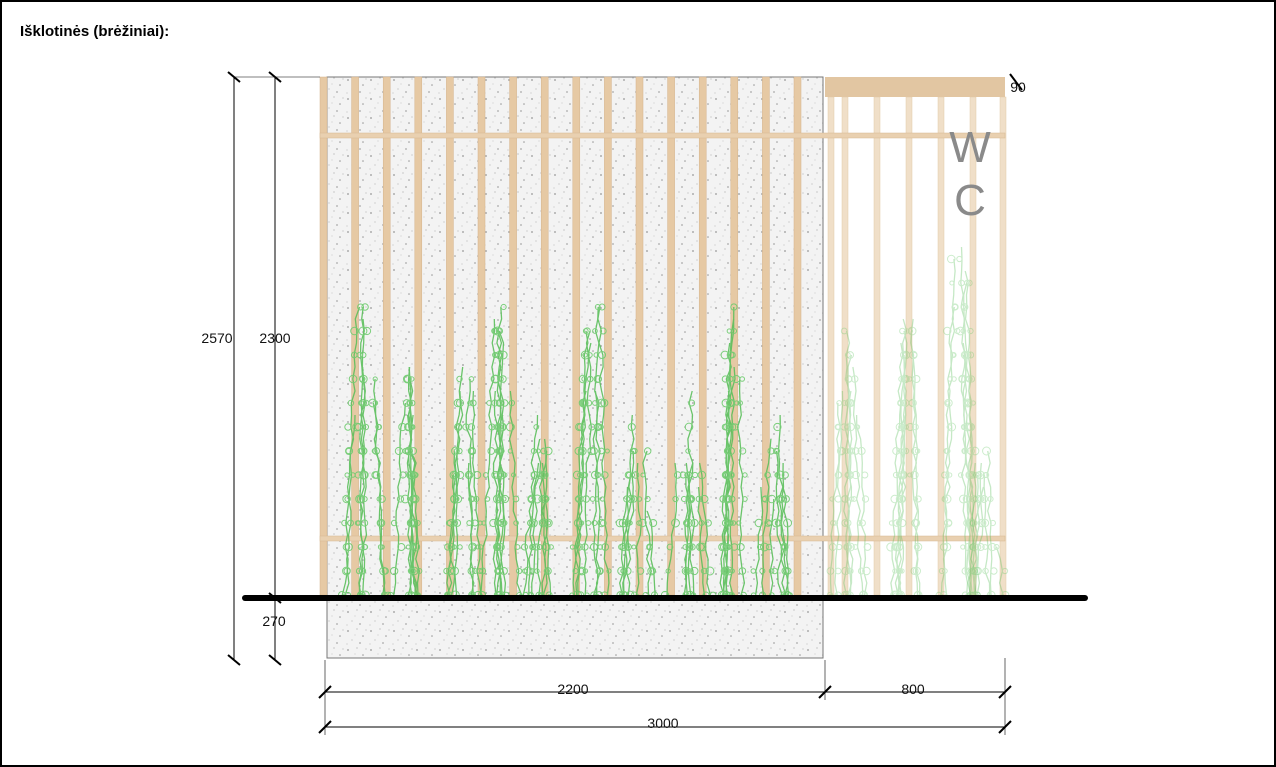  Describe the element at coordinates (216, 338) in the screenshot. I see `dimension-label: 2570` at that location.